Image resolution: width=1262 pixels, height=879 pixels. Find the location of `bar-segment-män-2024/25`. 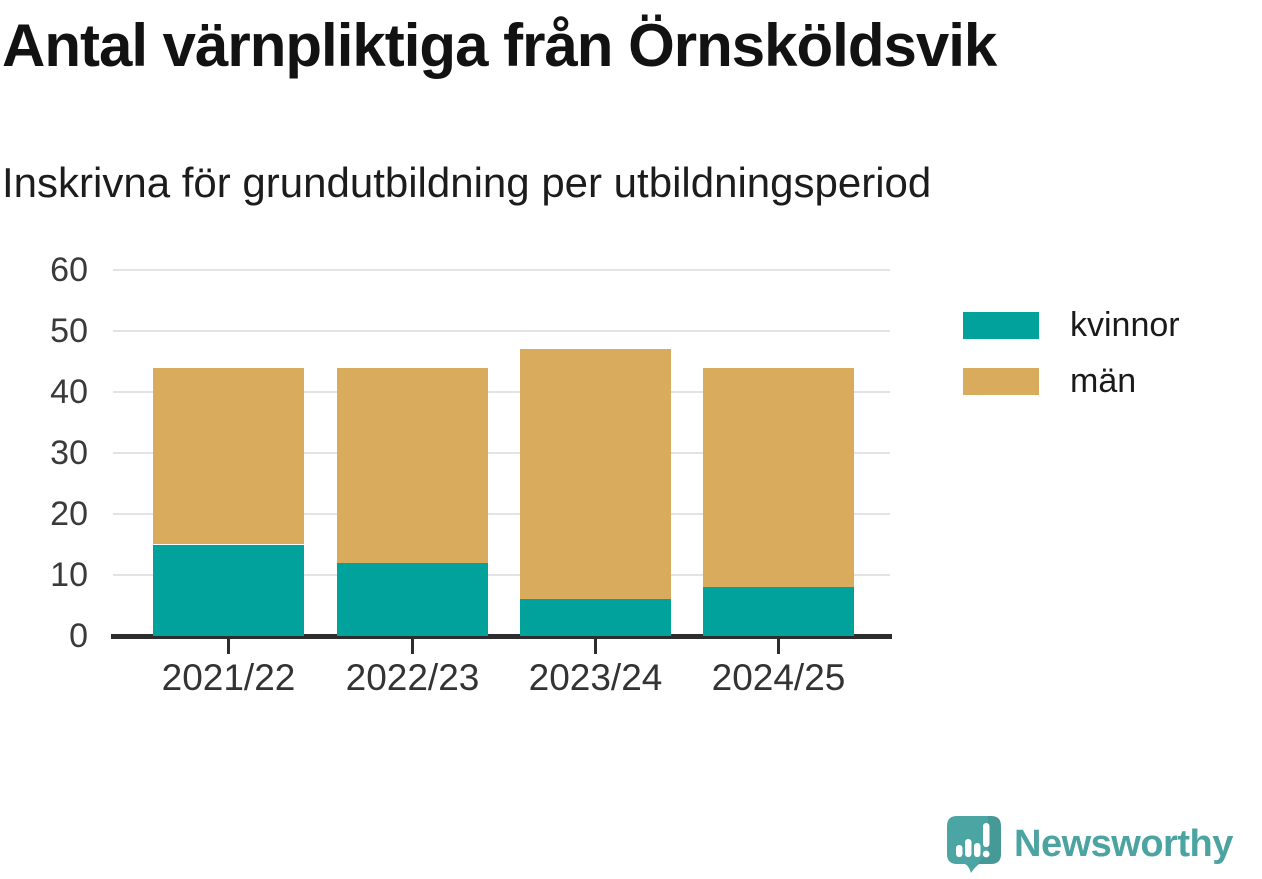

bar-segment-män-2024/25 is located at coordinates (778, 477).